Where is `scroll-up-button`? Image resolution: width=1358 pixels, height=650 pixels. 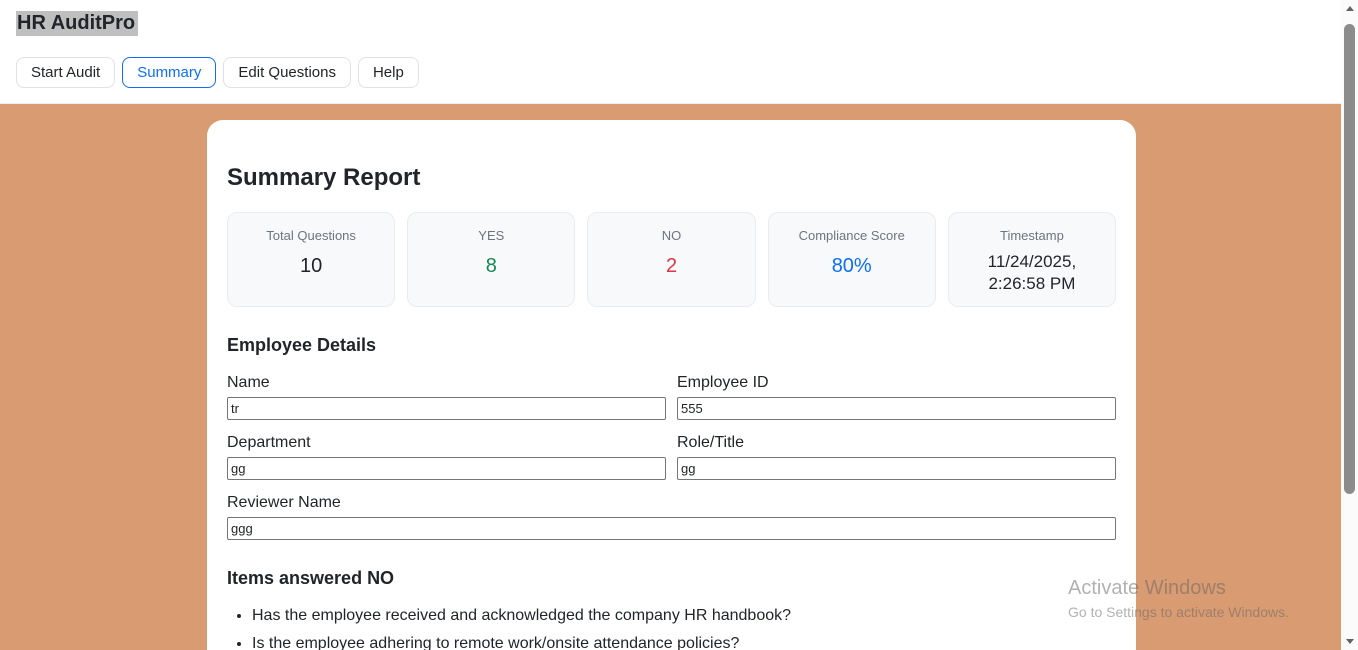 scroll-up-button is located at coordinates (1349, 8).